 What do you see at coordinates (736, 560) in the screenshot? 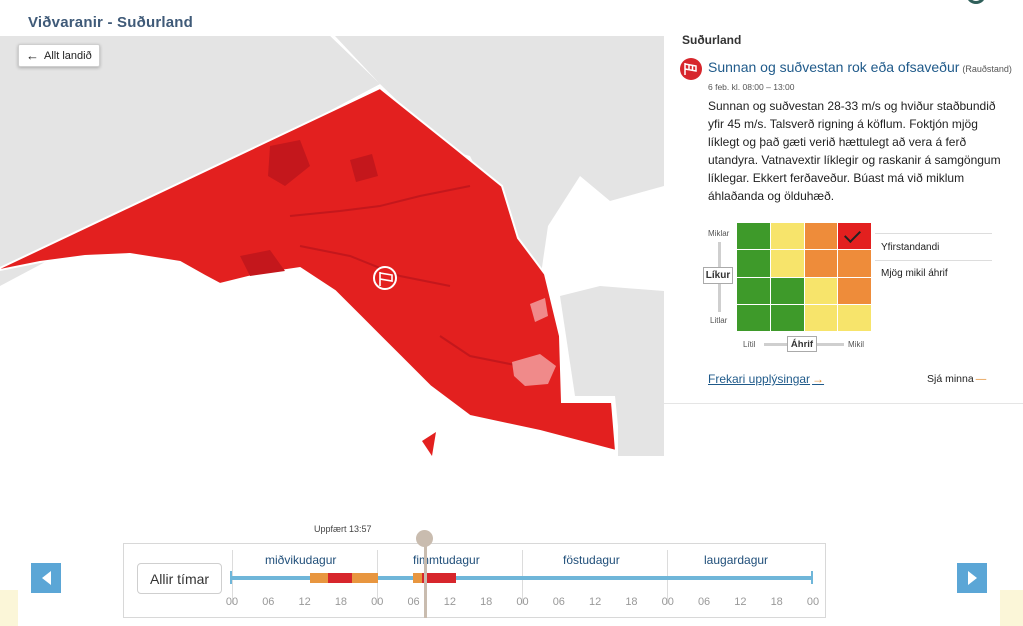
I see `day-label-saturday: laugardagur` at bounding box center [736, 560].